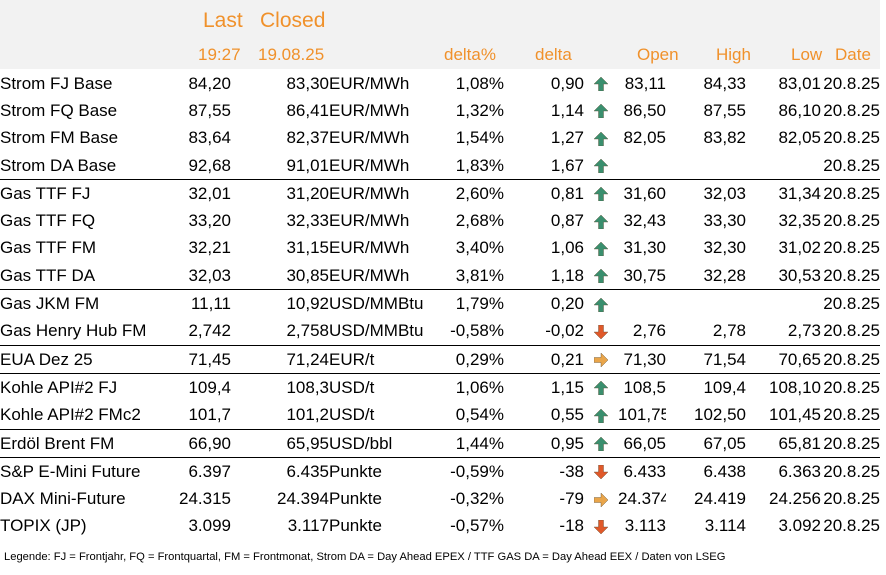 This screenshot has height=575, width=886. What do you see at coordinates (209, 110) in the screenshot?
I see `last-value: 87,55` at bounding box center [209, 110].